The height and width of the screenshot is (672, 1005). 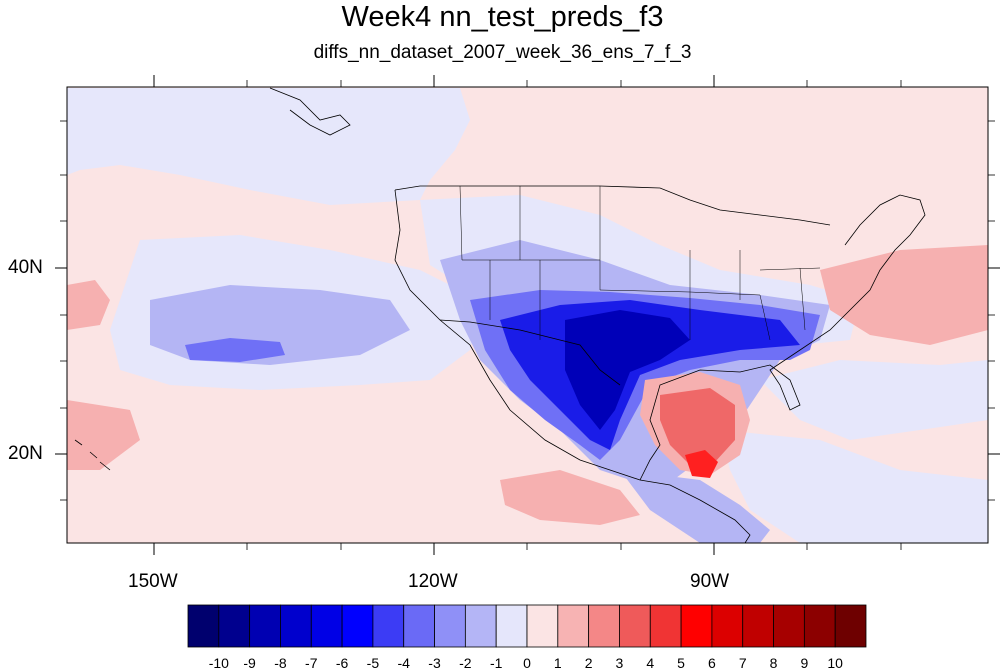 What do you see at coordinates (701, 464) in the screenshot?
I see `strong-positive-region-yucatan` at bounding box center [701, 464].